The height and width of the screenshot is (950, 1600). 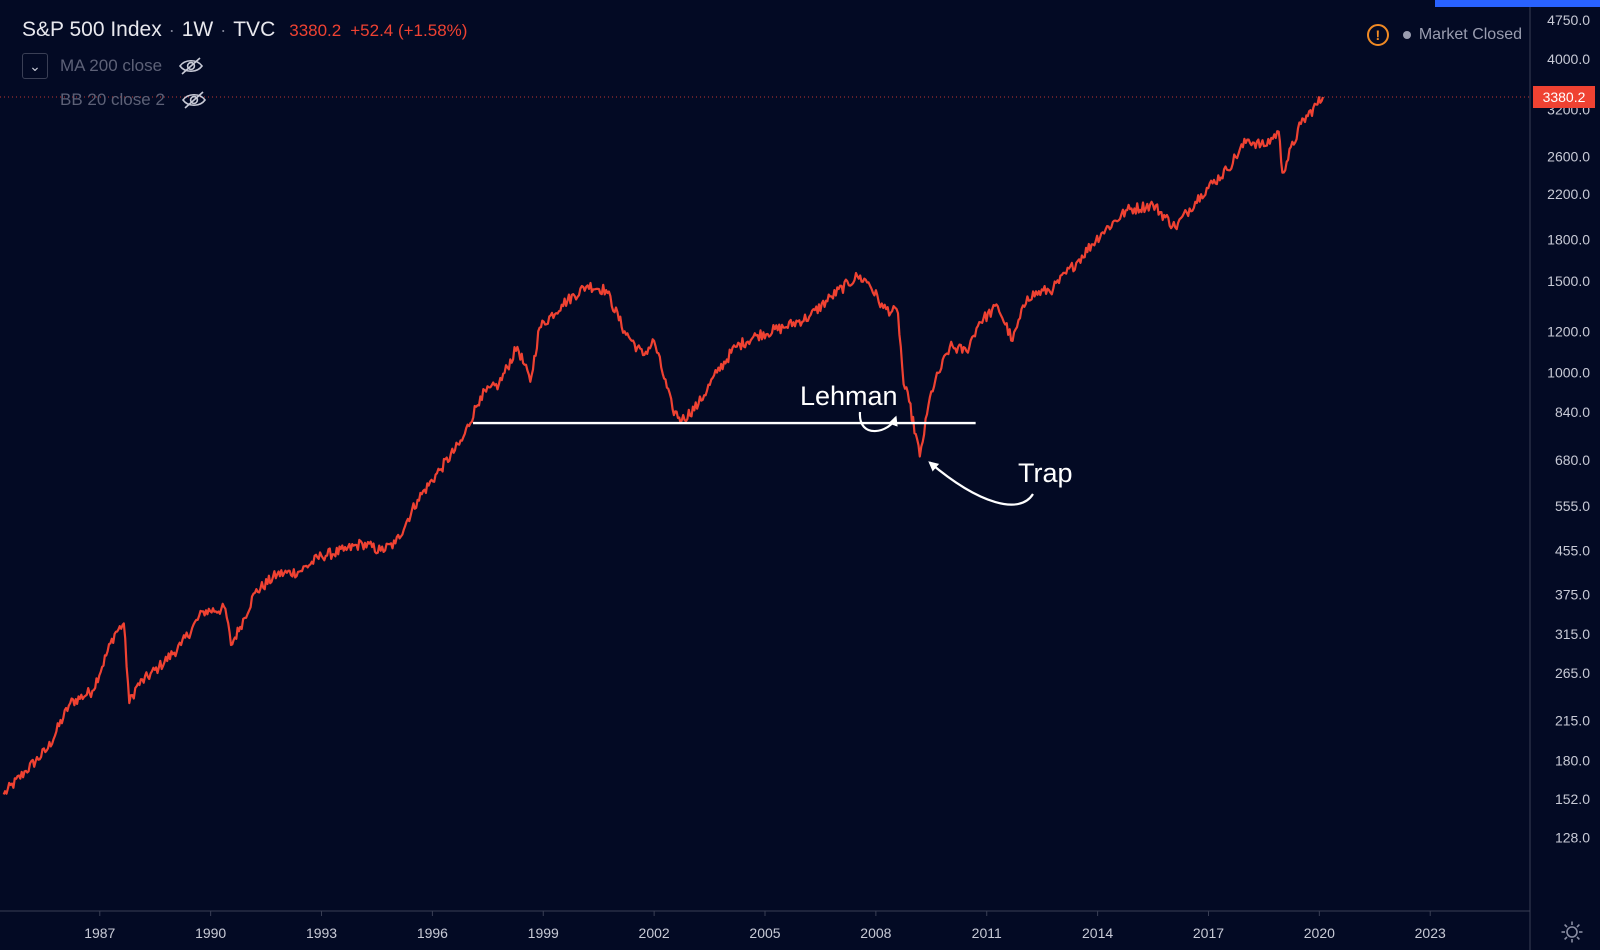 What do you see at coordinates (987, 933) in the screenshot?
I see `x-tick-label: 2011` at bounding box center [987, 933].